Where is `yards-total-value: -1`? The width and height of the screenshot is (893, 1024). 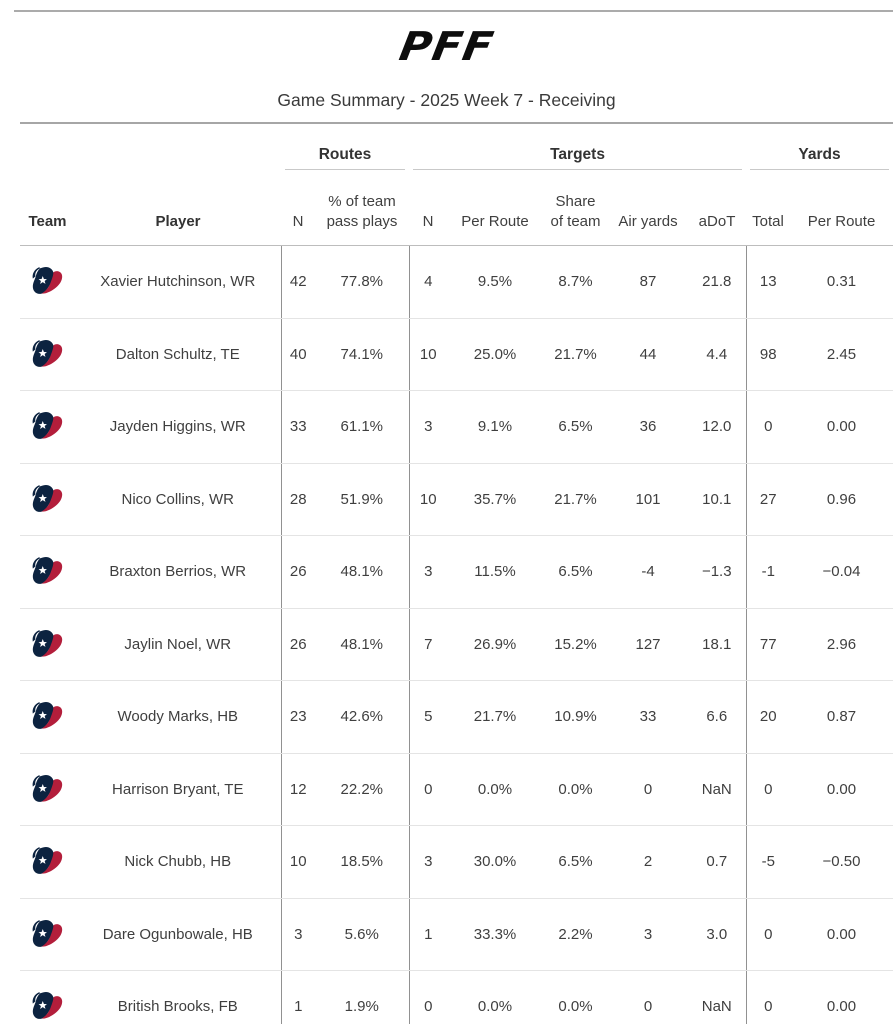 yards-total-value: -1 is located at coordinates (768, 572).